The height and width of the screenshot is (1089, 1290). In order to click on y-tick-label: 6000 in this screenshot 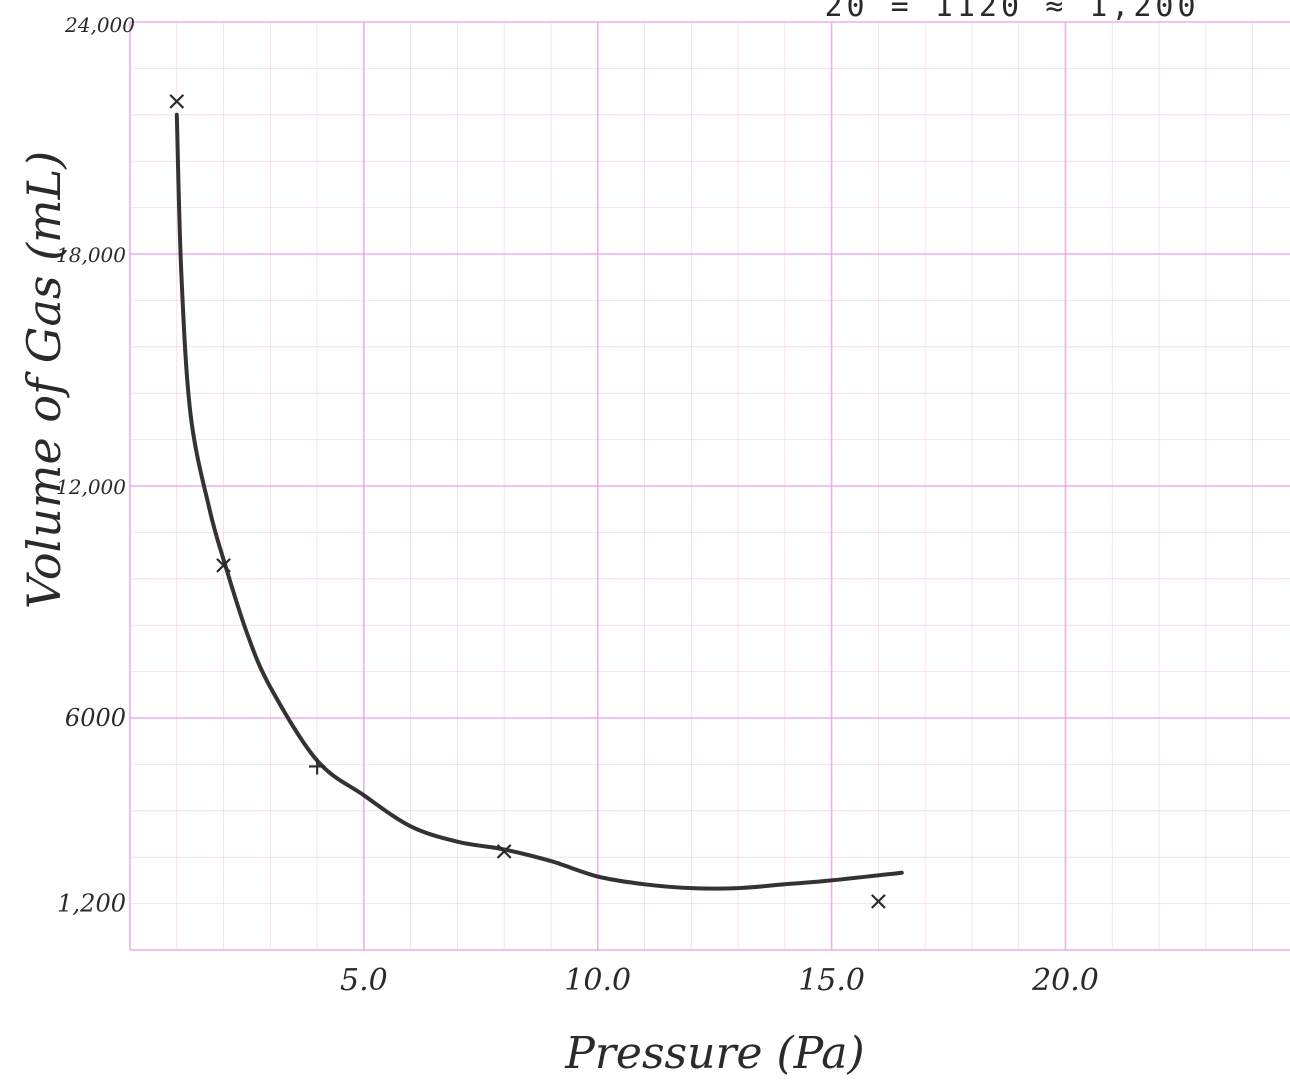, I will do `click(95, 718)`.